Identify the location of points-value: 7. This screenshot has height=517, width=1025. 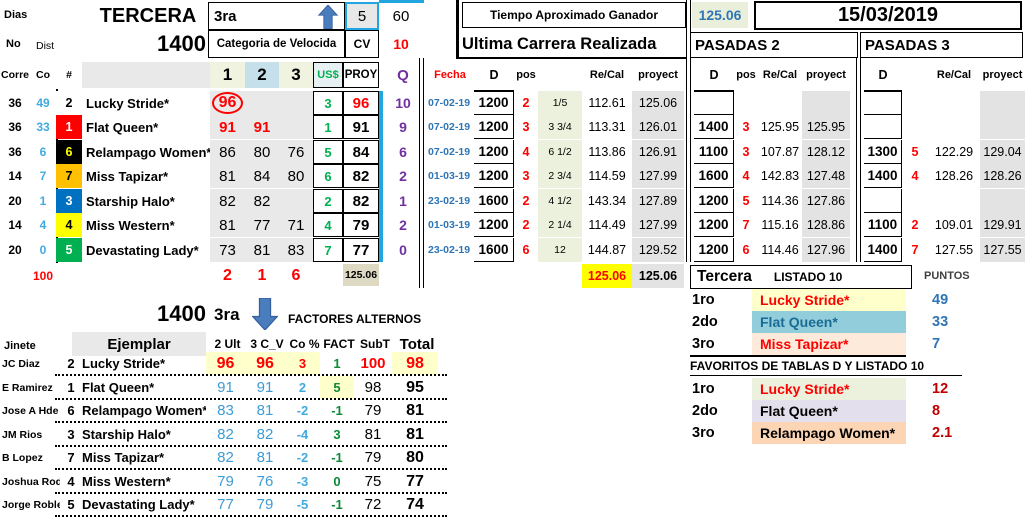
(936, 344).